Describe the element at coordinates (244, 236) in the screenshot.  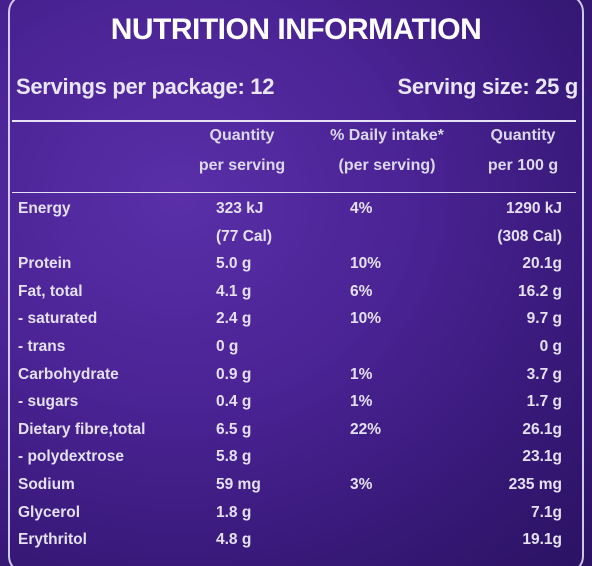
I see `quantity-per-serving: (77 Cal)` at that location.